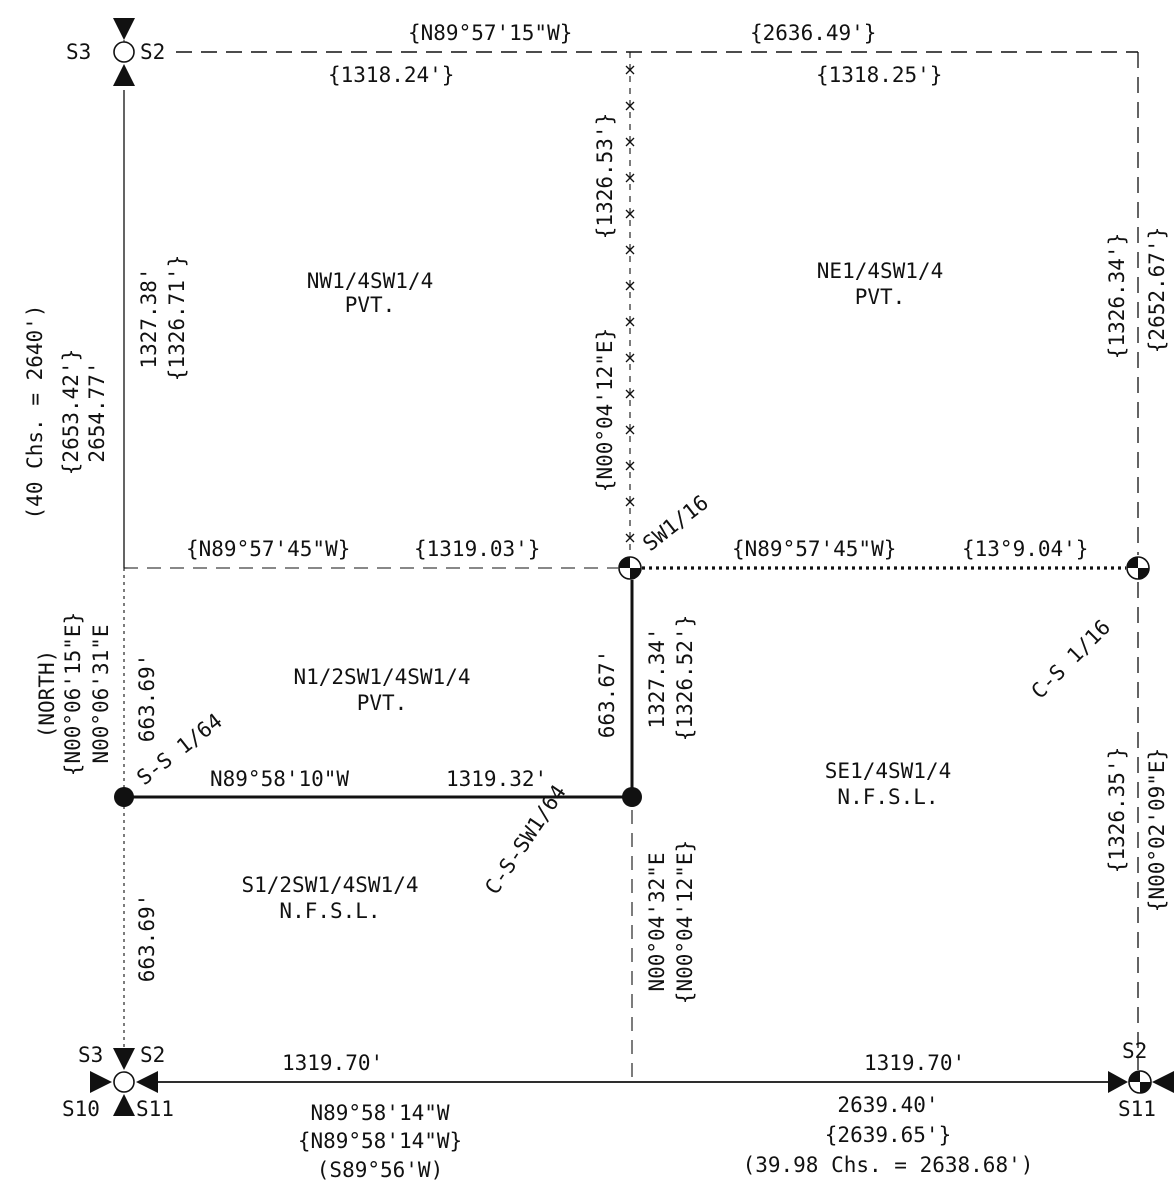 This screenshot has width=1174, height=1191. Describe the element at coordinates (71, 412) in the screenshot. I see `west-record-total: {2653.42'}` at that location.